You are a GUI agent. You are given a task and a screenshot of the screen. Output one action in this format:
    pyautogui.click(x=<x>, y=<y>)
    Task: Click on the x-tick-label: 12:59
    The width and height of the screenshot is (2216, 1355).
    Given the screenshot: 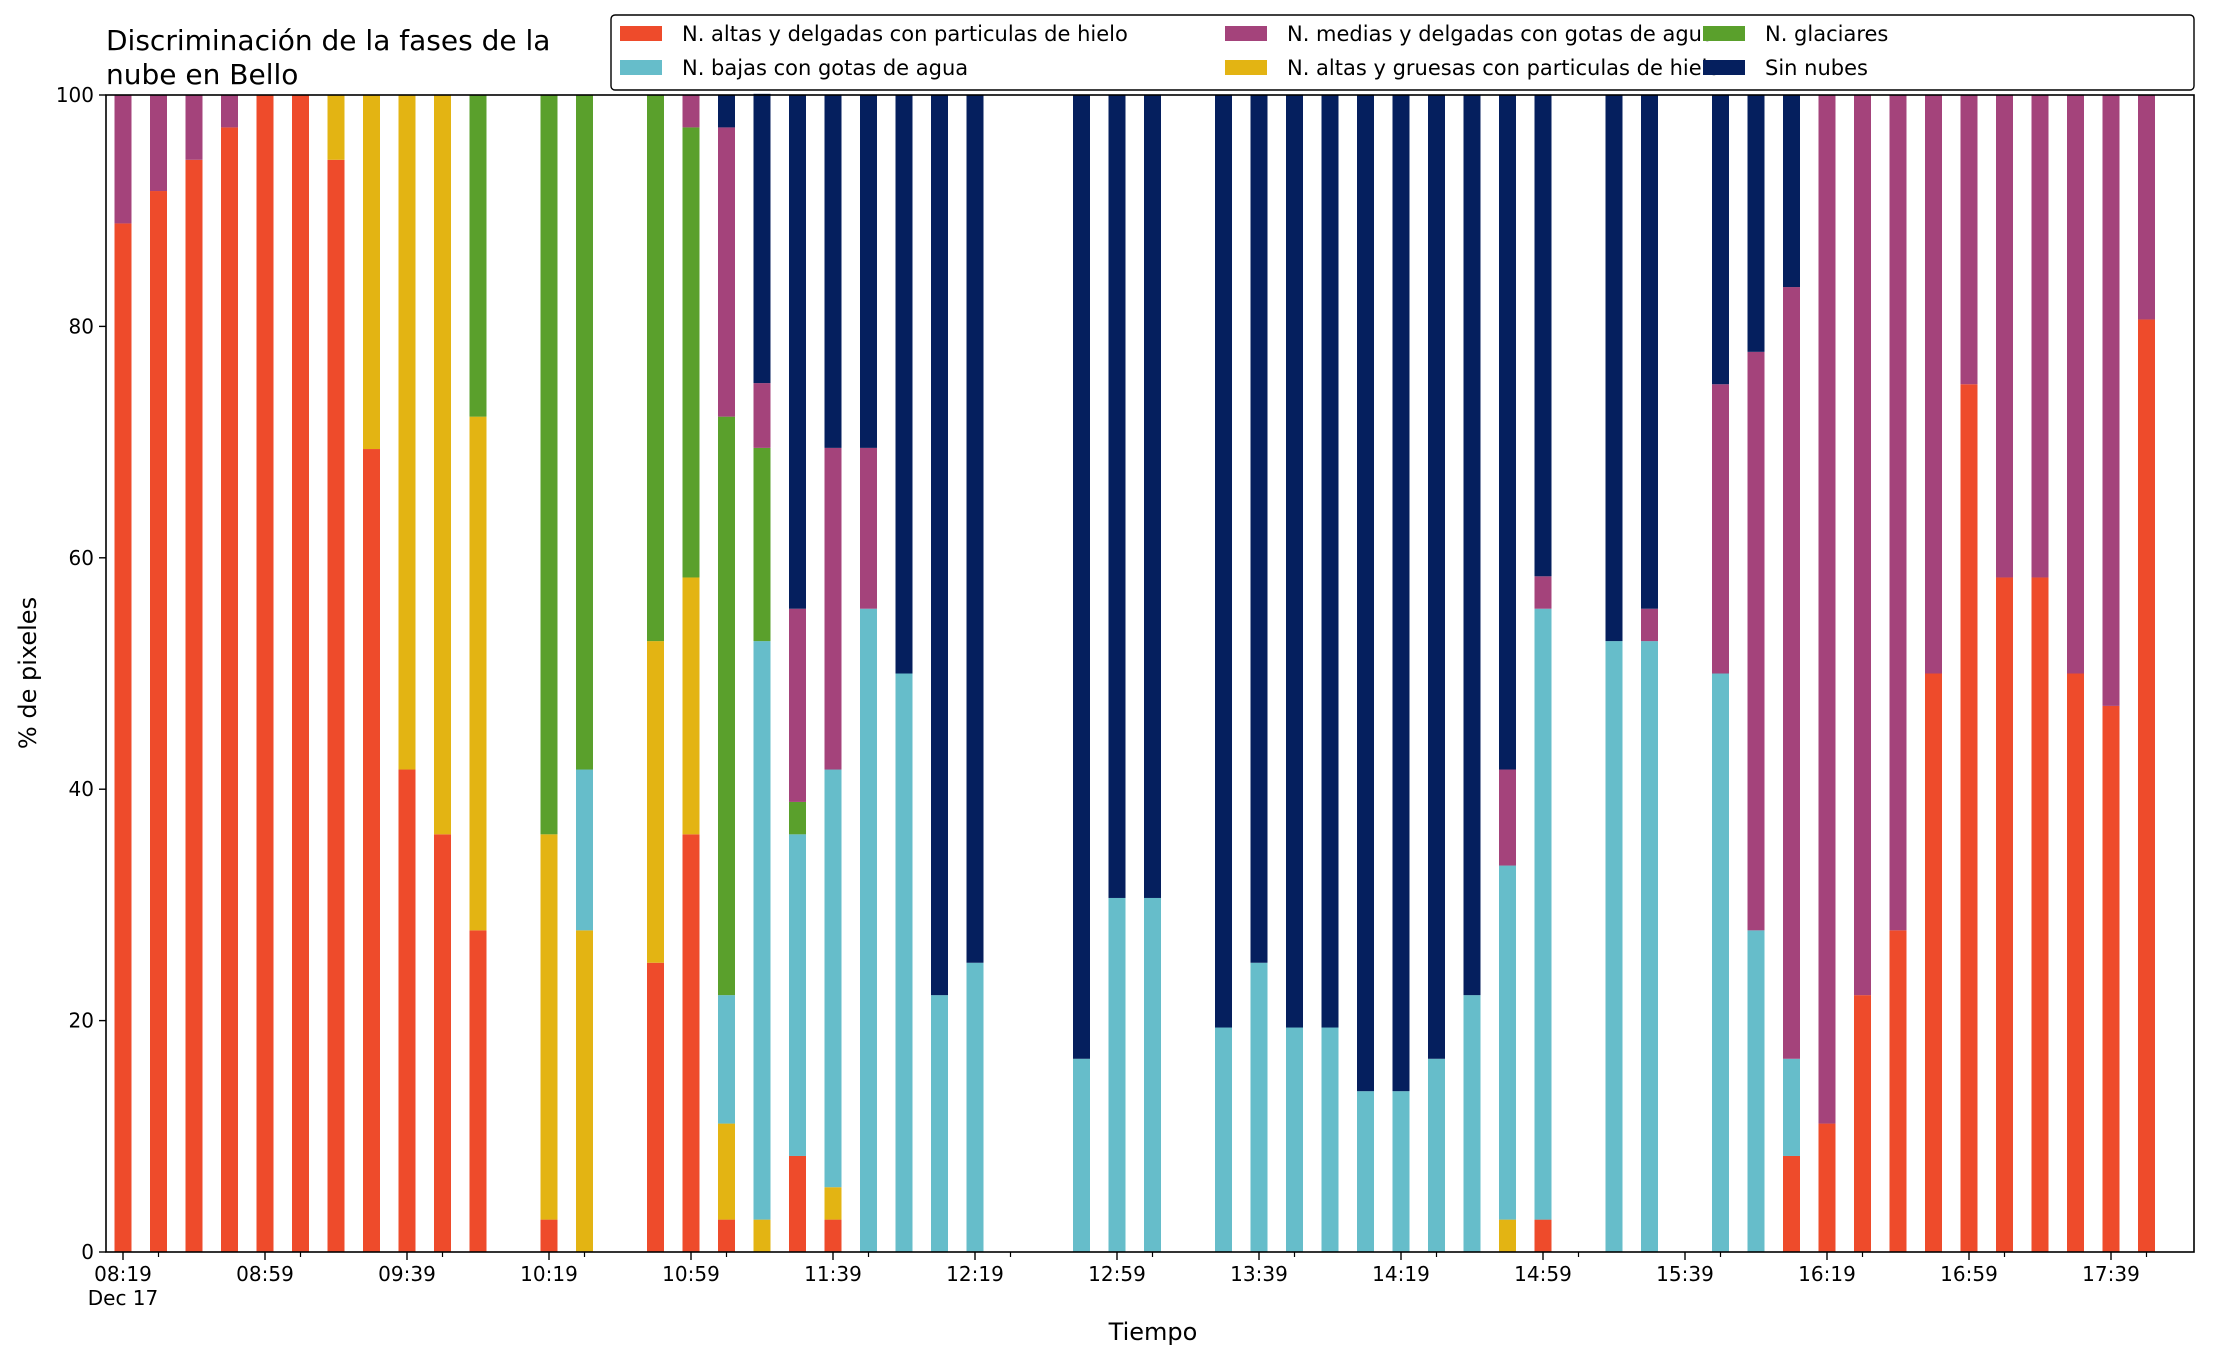 What is the action you would take?
    pyautogui.click(x=1117, y=1274)
    